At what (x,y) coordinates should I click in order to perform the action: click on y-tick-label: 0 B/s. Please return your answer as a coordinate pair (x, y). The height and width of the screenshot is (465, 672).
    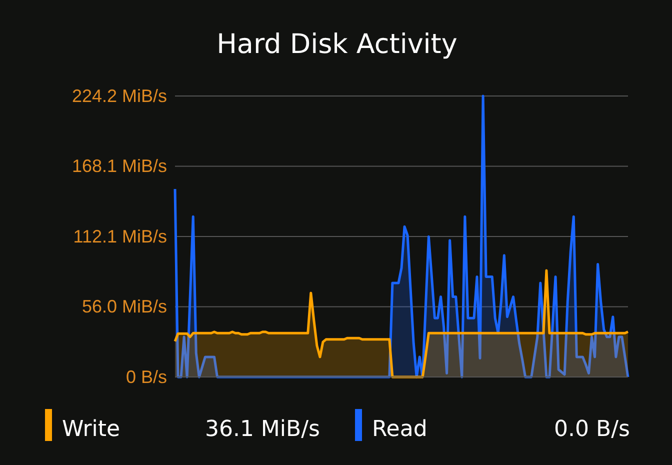
    Looking at the image, I should click on (146, 376).